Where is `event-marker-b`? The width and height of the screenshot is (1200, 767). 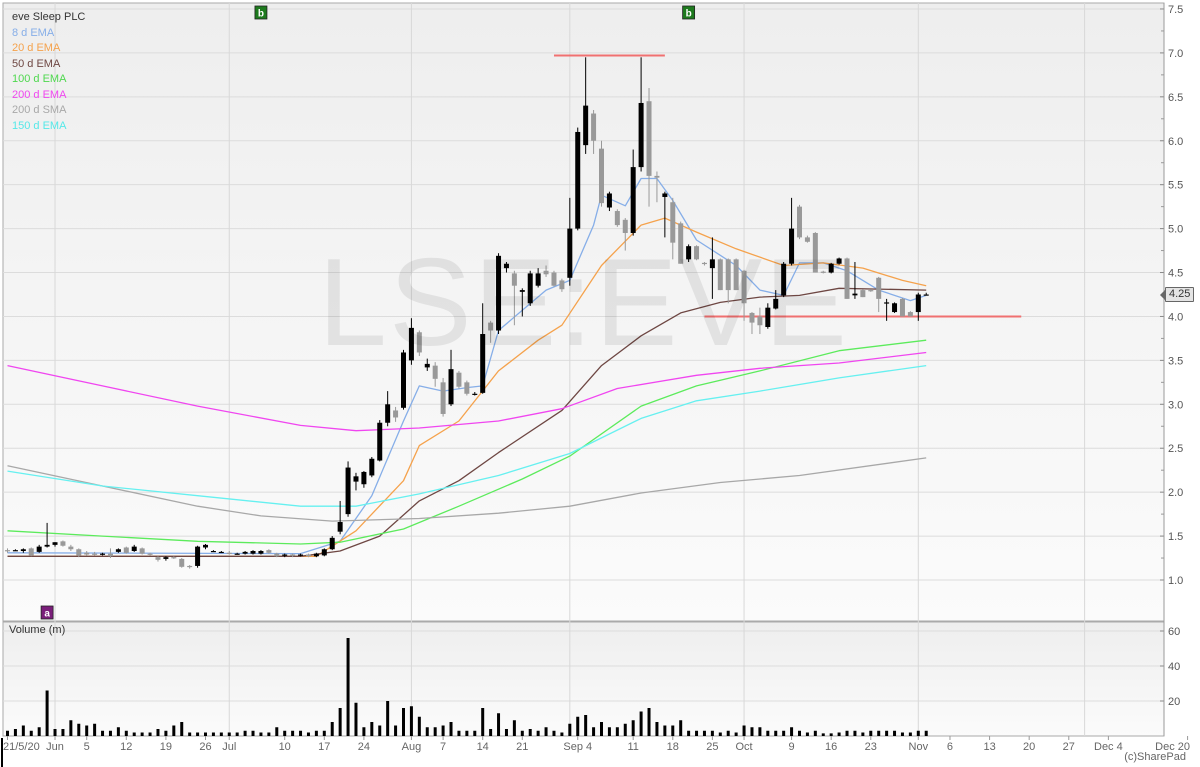
event-marker-b is located at coordinates (261, 12).